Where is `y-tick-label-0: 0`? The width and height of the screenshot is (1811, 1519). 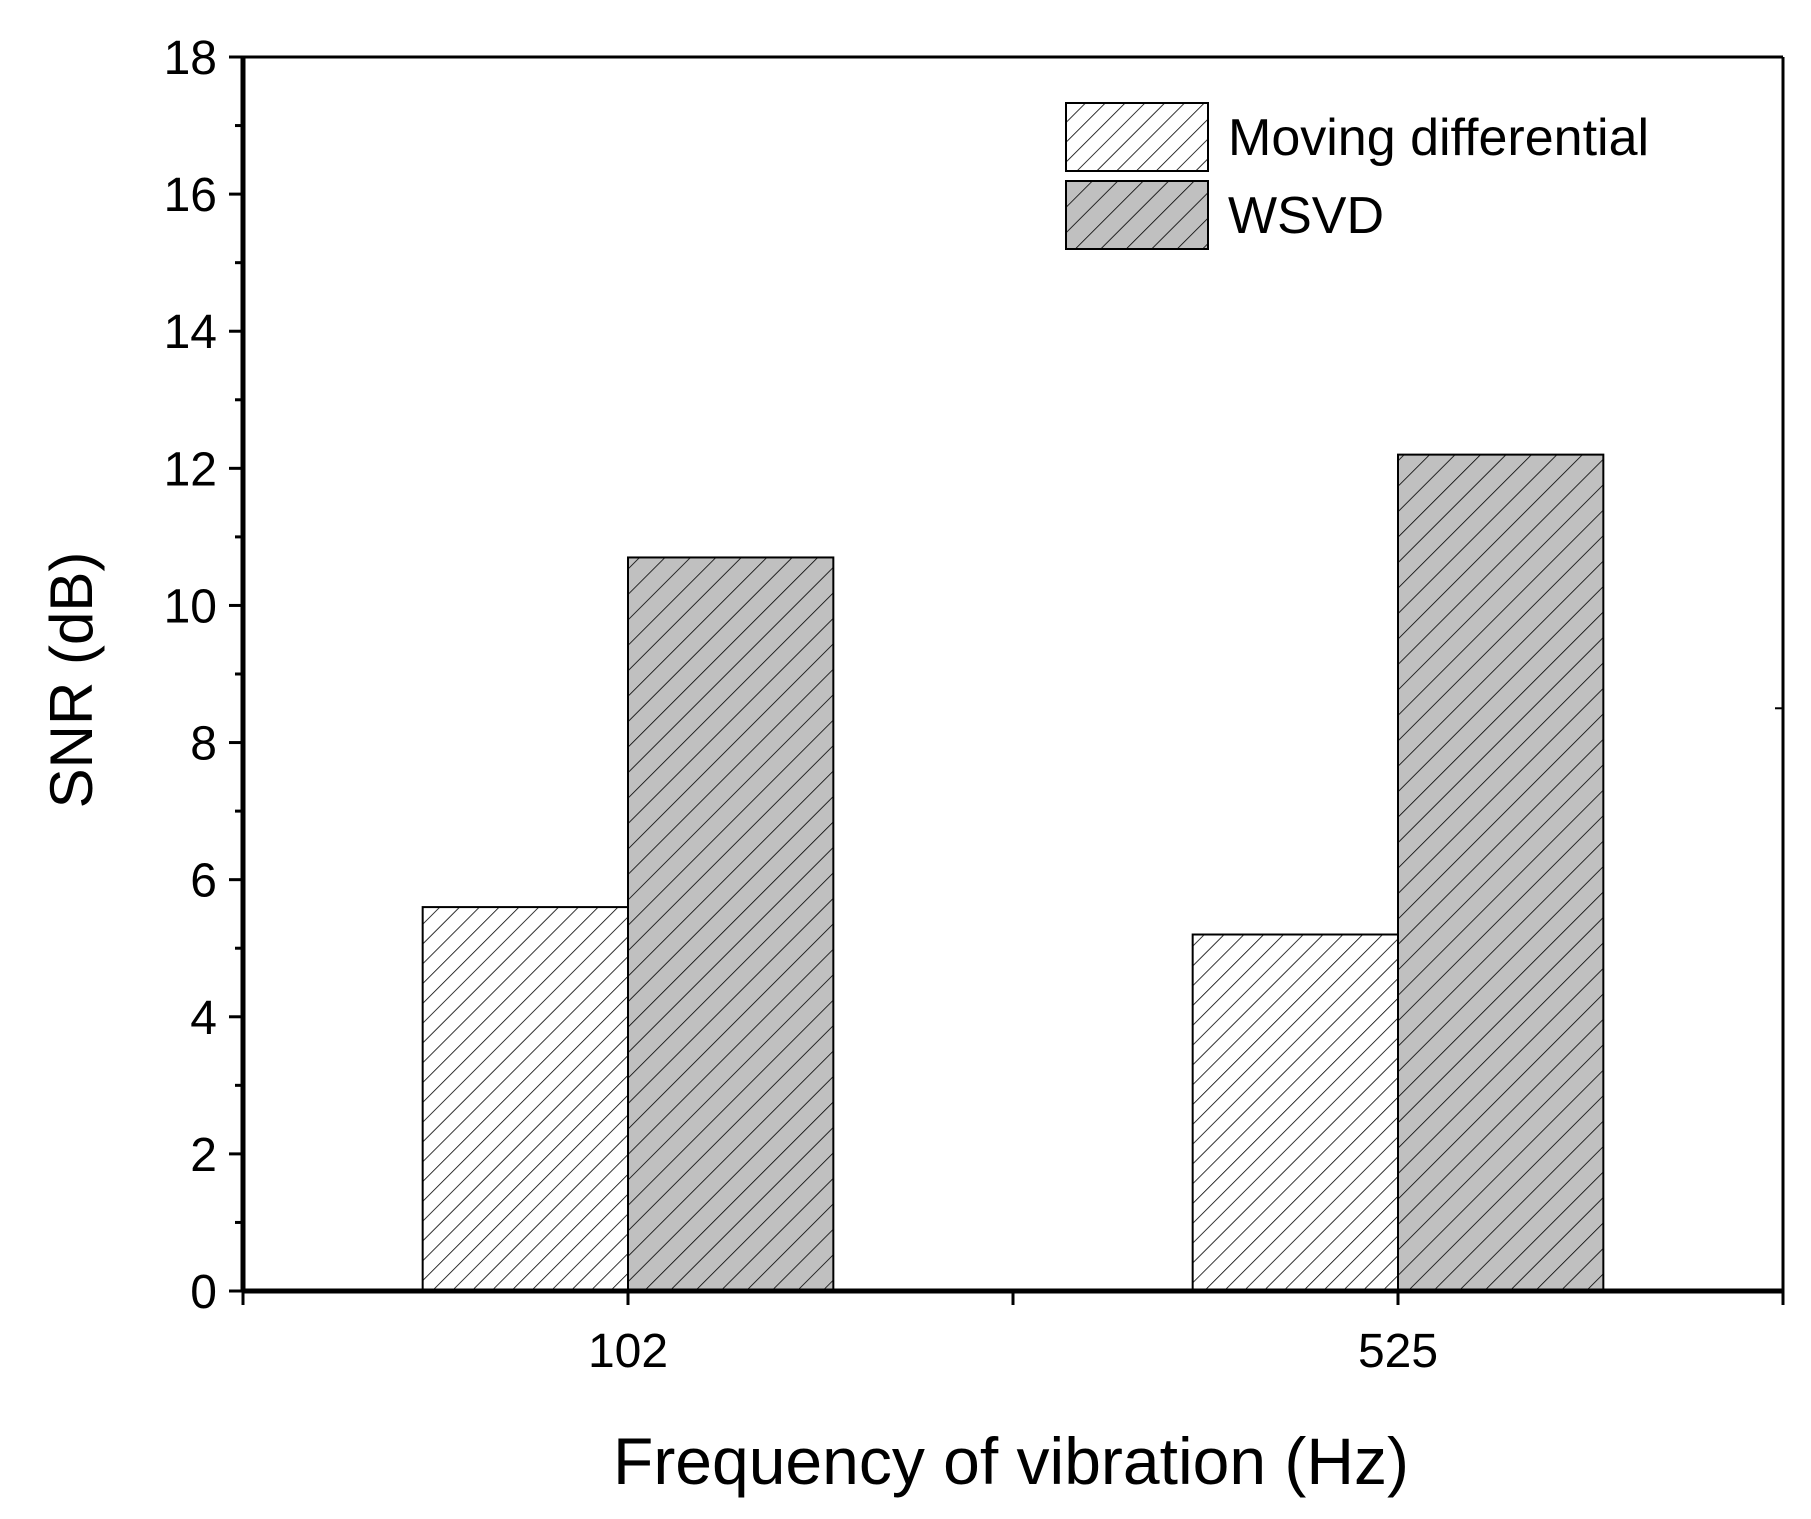
y-tick-label-0: 0 is located at coordinates (203, 1292).